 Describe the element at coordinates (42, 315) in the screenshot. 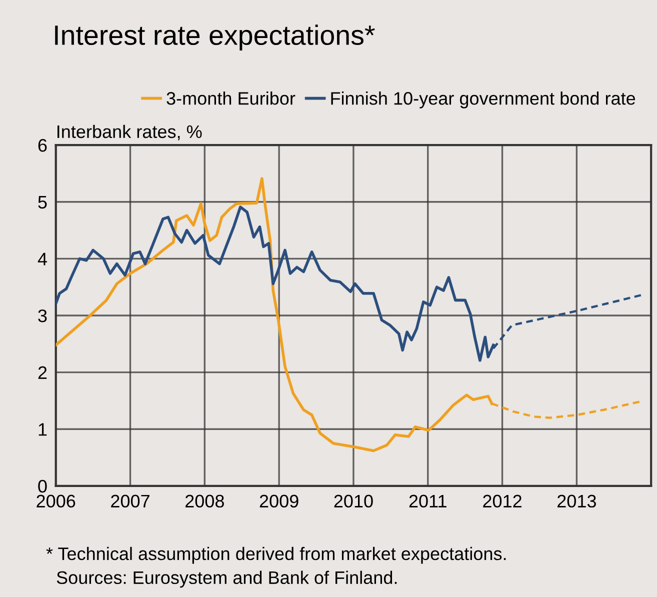

I see `y-tick-label: 3` at that location.